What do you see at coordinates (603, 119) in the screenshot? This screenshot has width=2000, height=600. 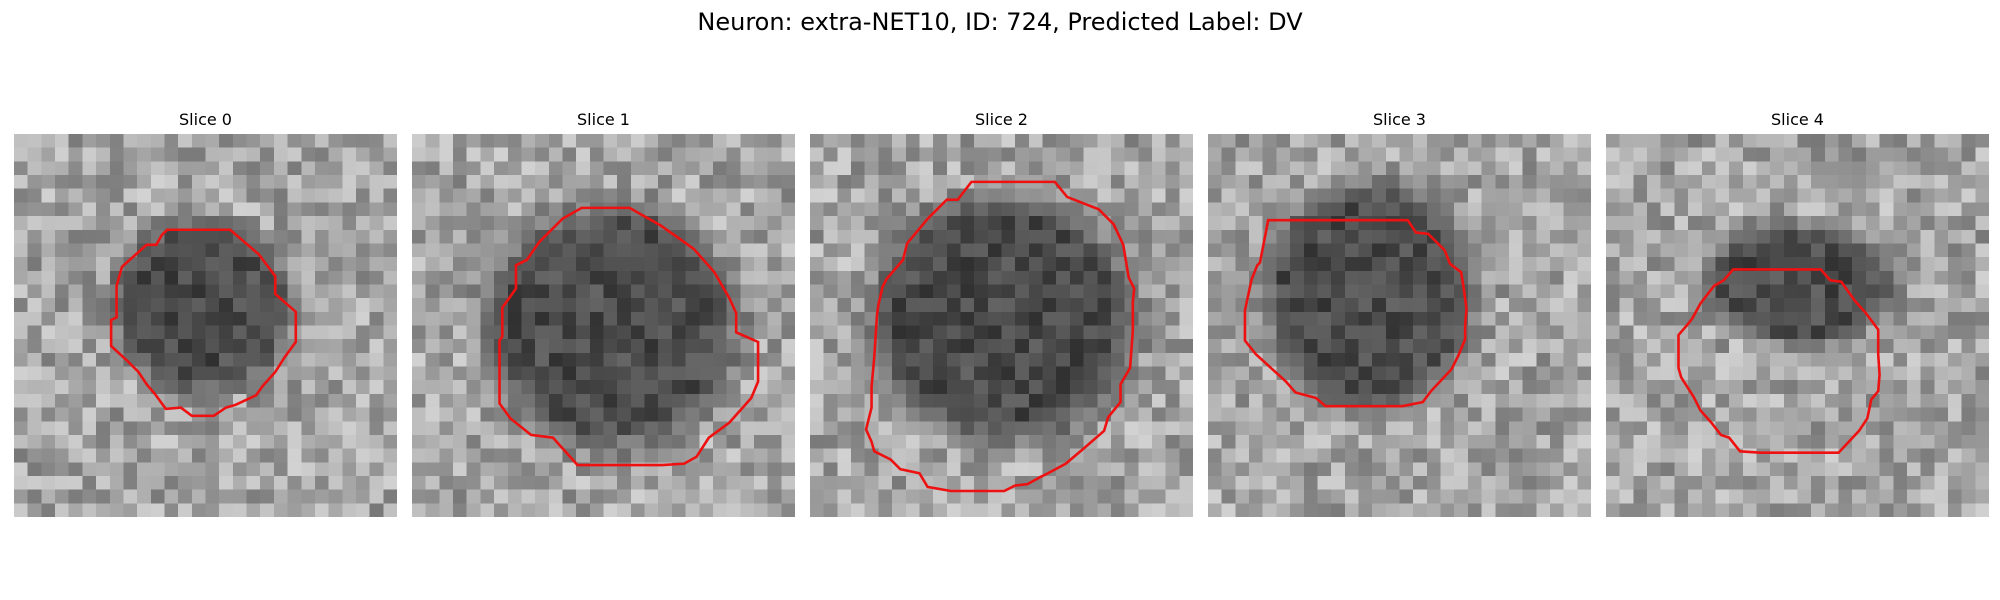 I see `slice-title: Slice 1` at bounding box center [603, 119].